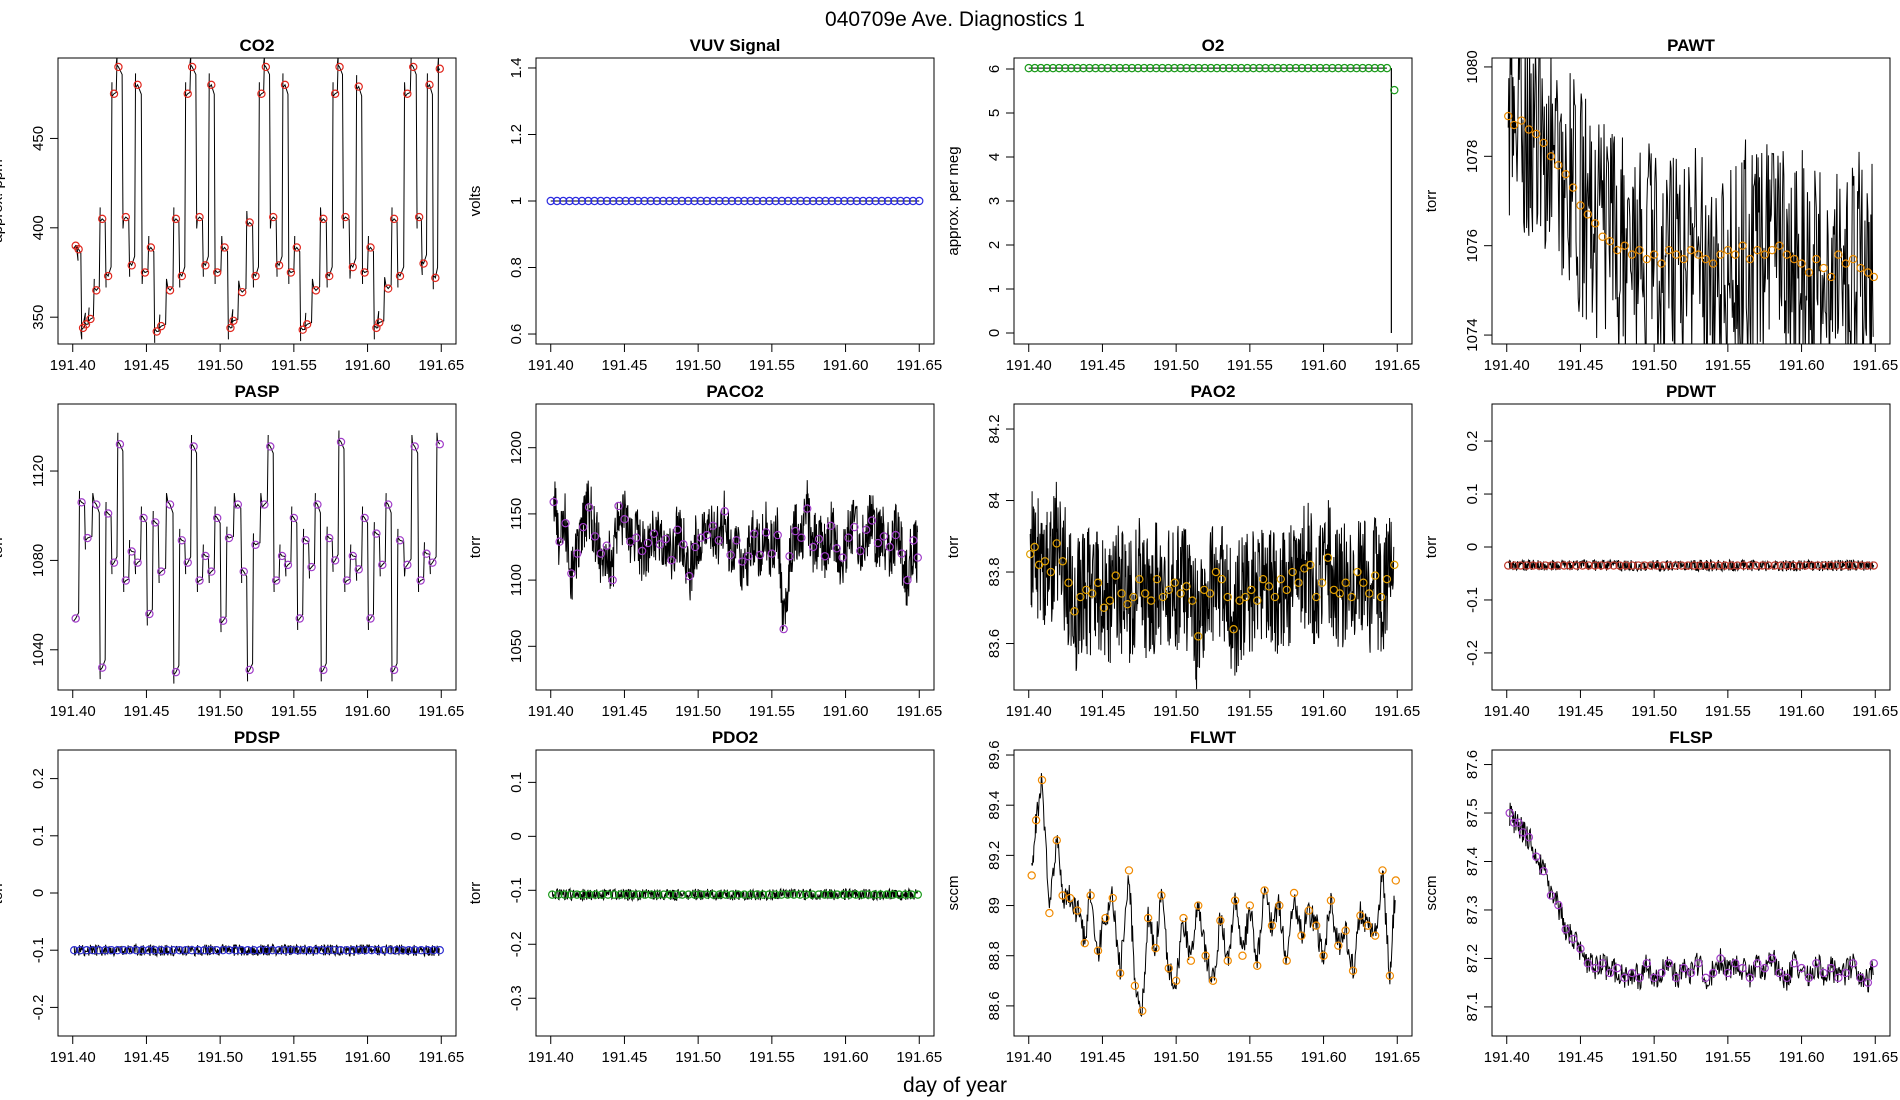 The height and width of the screenshot is (1100, 1900). I want to click on y-tick-label: -0.2, so click(38, 1007).